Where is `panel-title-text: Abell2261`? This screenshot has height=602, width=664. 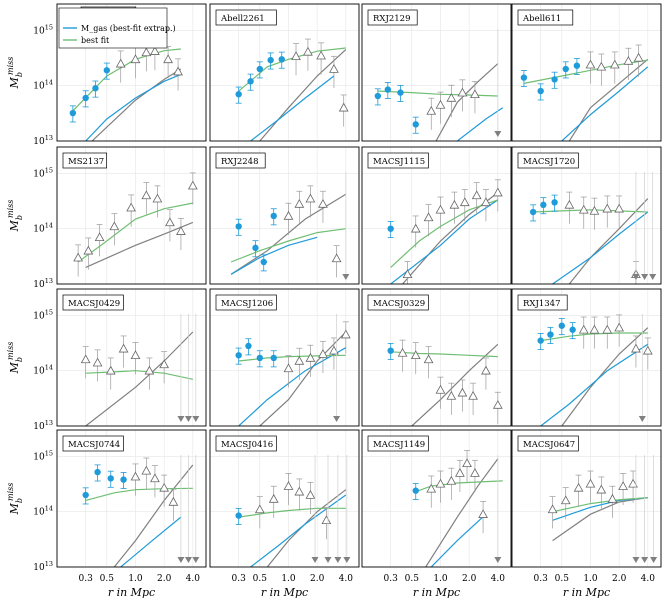 panel-title-text: Abell2261 is located at coordinates (242, 19).